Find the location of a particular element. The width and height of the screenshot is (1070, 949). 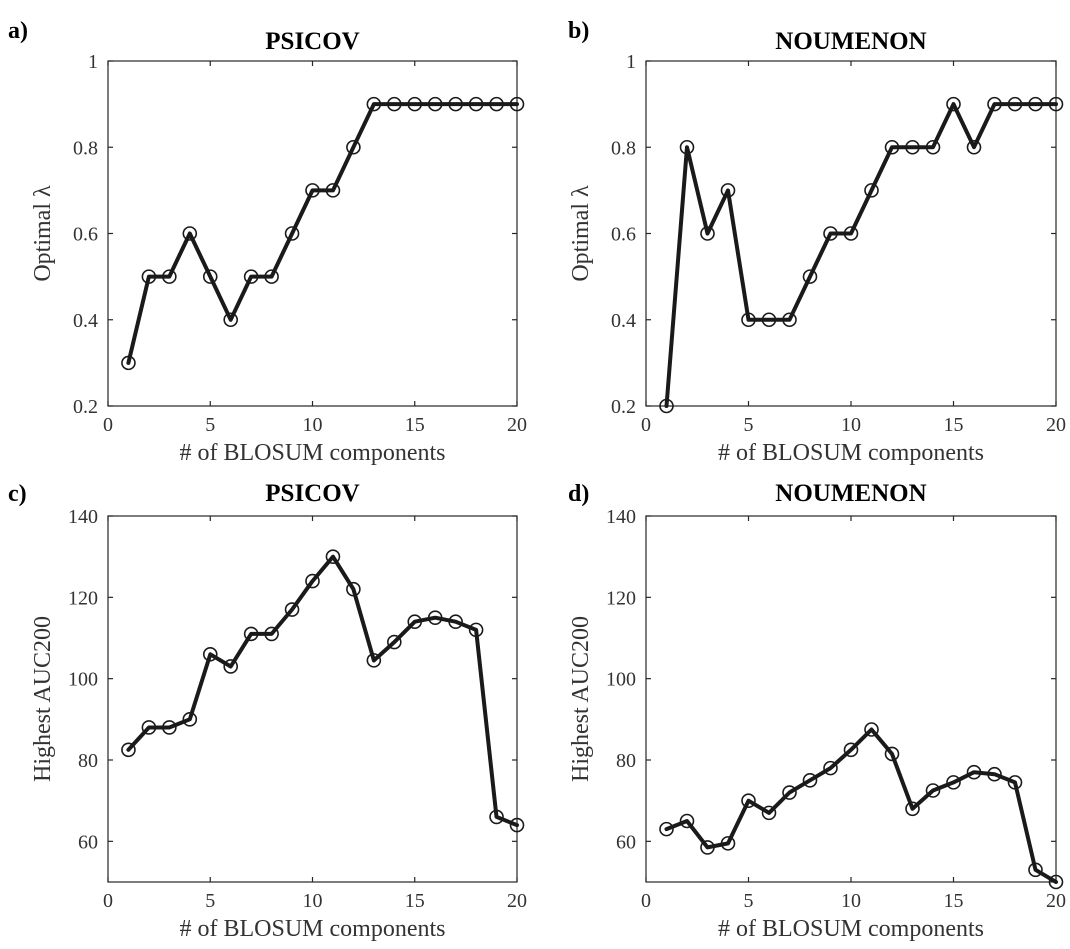

chart-title: NOUMENON is located at coordinates (850, 41).